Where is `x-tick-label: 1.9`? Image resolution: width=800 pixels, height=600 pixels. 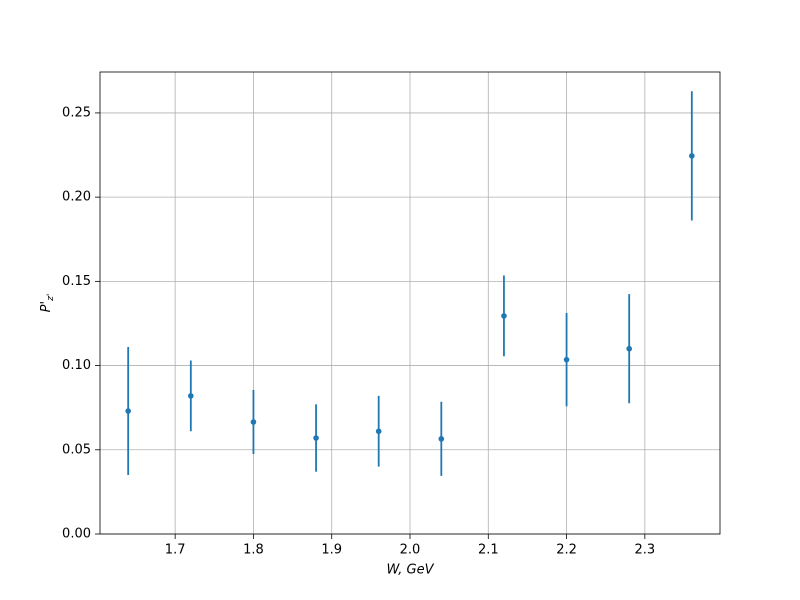 x-tick-label: 1.9 is located at coordinates (331, 550).